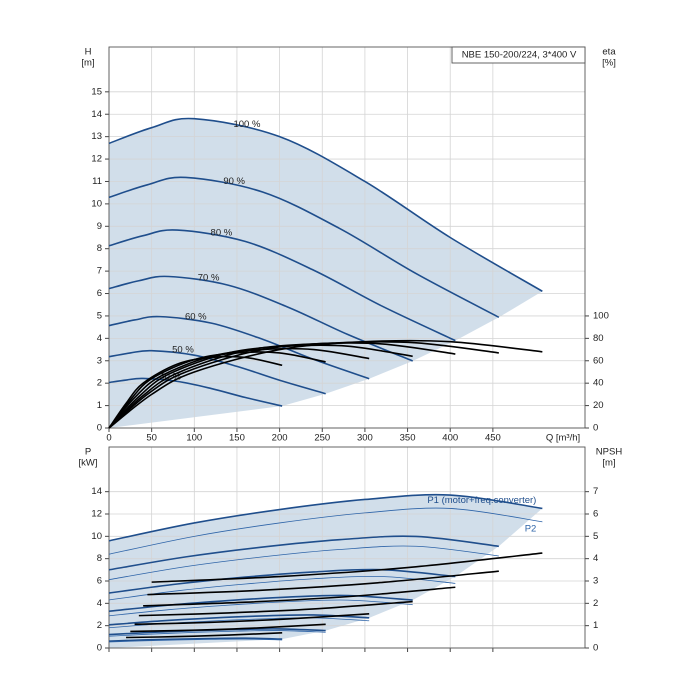 This screenshot has width=700, height=700. Describe the element at coordinates (601, 315) in the screenshot. I see `y2-tick-label: 100` at that location.